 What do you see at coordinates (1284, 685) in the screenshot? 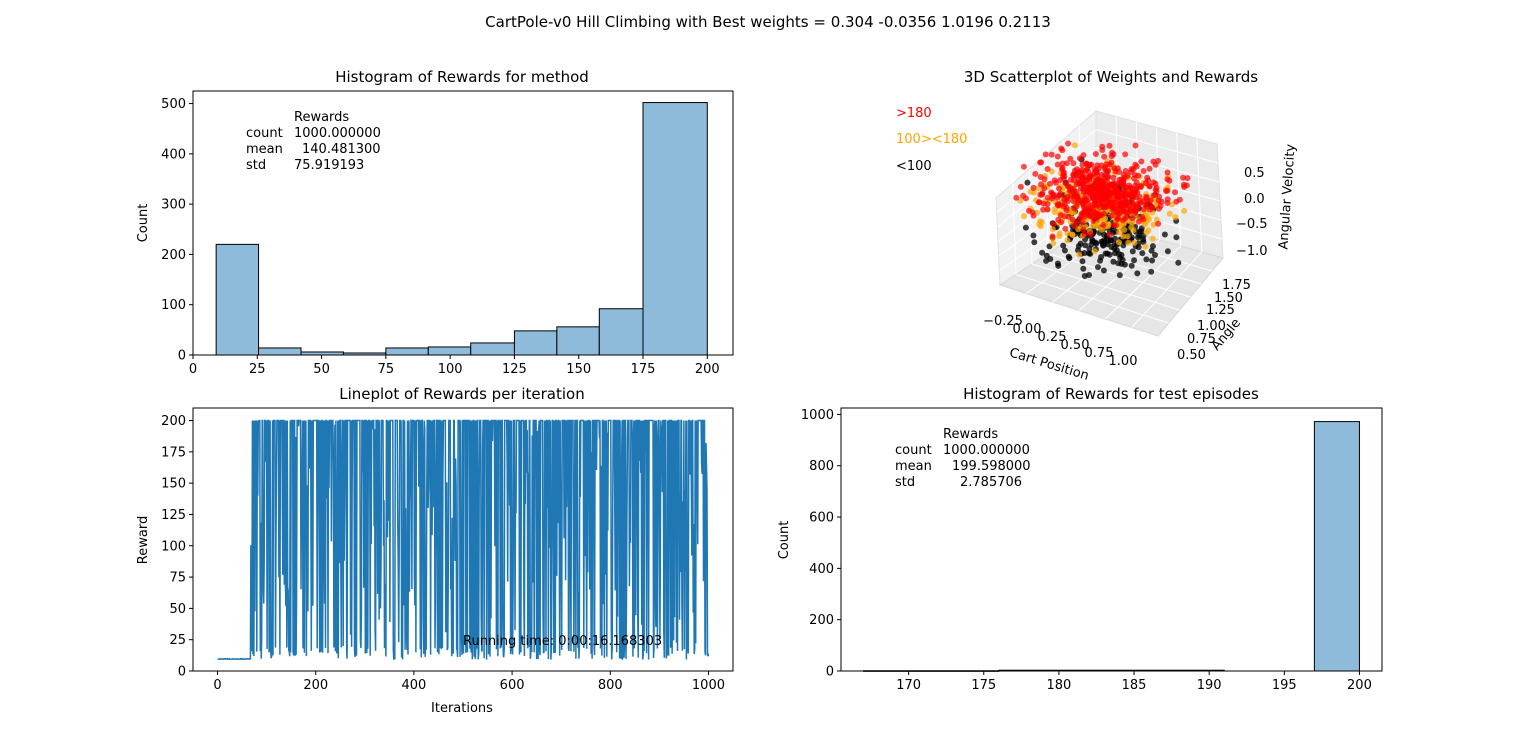
I see `hist-test-xtick-label-5: 195` at bounding box center [1284, 685].